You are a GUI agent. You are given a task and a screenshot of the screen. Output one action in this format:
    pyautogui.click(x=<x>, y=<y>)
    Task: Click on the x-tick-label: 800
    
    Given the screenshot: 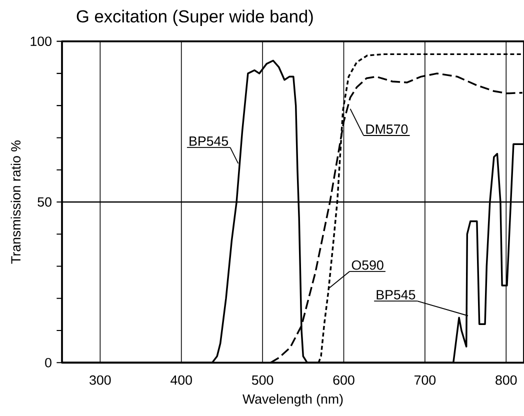 What is the action you would take?
    pyautogui.click(x=506, y=380)
    